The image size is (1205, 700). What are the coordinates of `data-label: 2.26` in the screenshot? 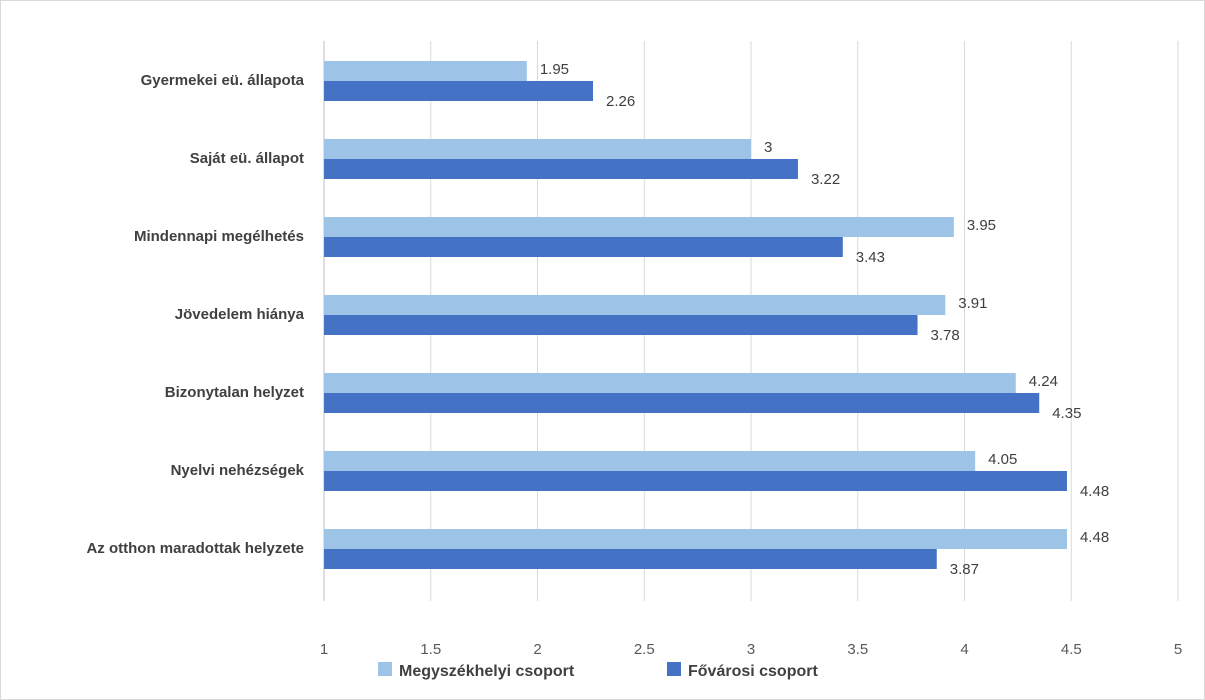 It's located at (620, 101).